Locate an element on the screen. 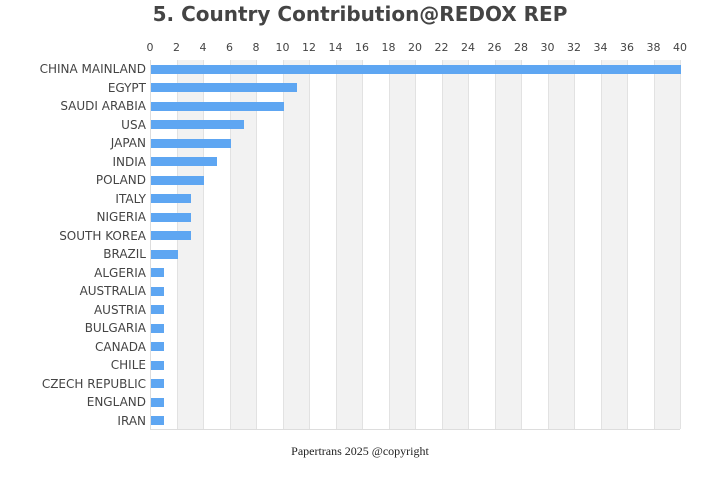  y-category-label: CHINA MAINLAND is located at coordinates (92, 69).